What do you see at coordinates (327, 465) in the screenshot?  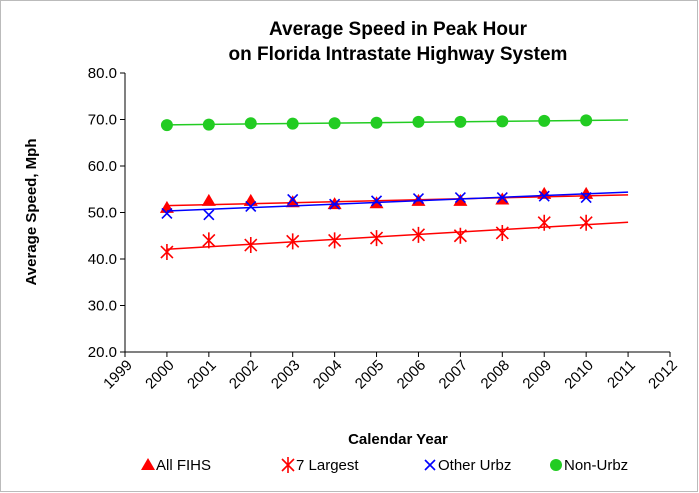 I see `legend-label: 7 Largest` at bounding box center [327, 465].